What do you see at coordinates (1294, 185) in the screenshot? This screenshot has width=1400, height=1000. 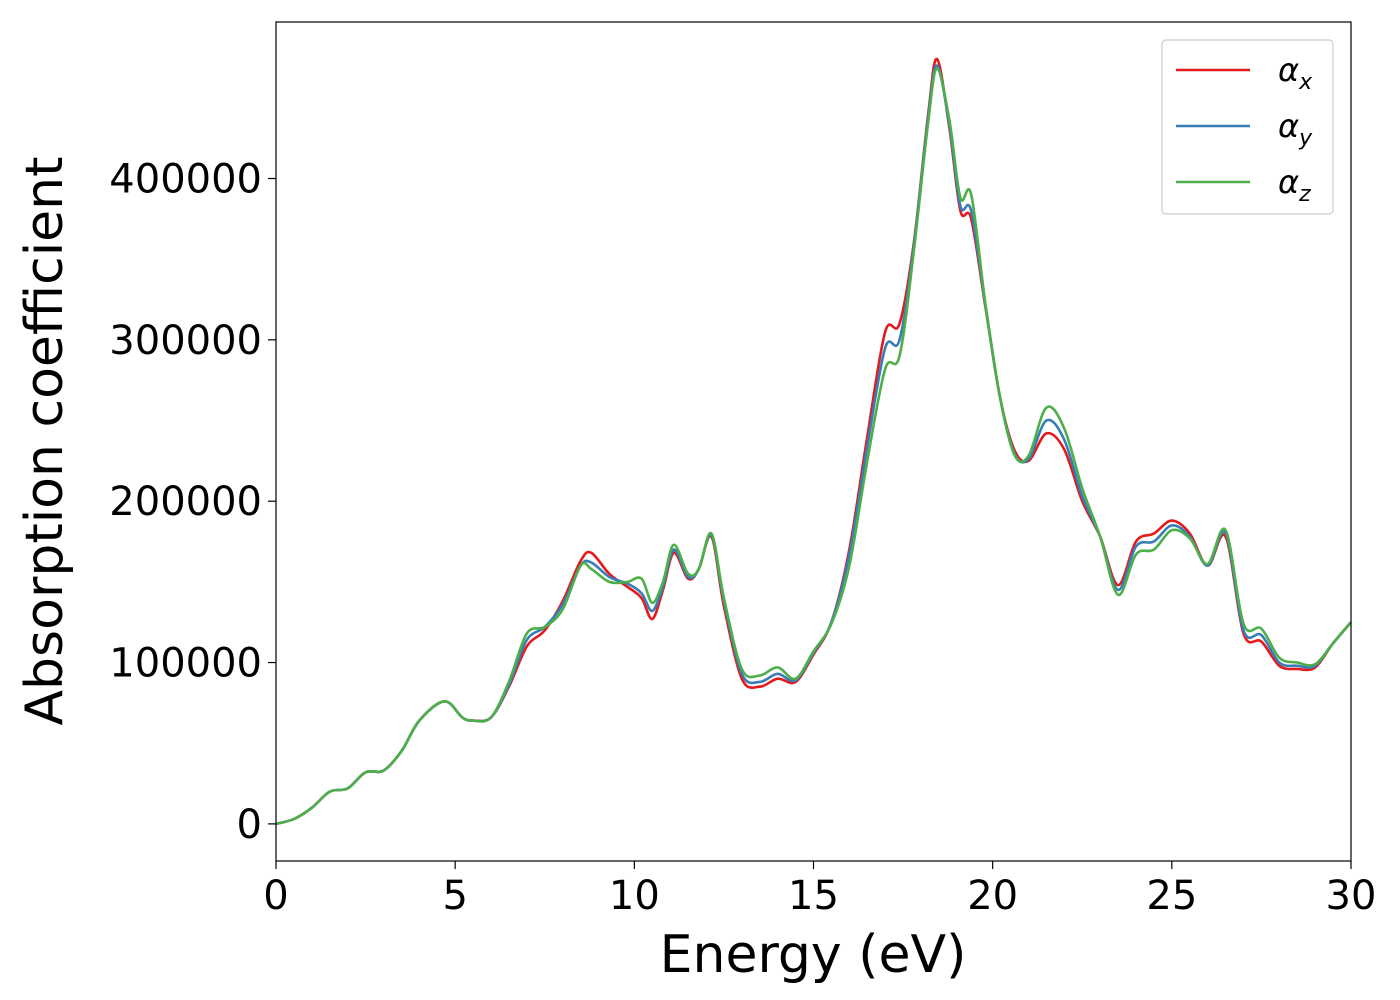 I see `legend-label-z: αz` at bounding box center [1294, 185].